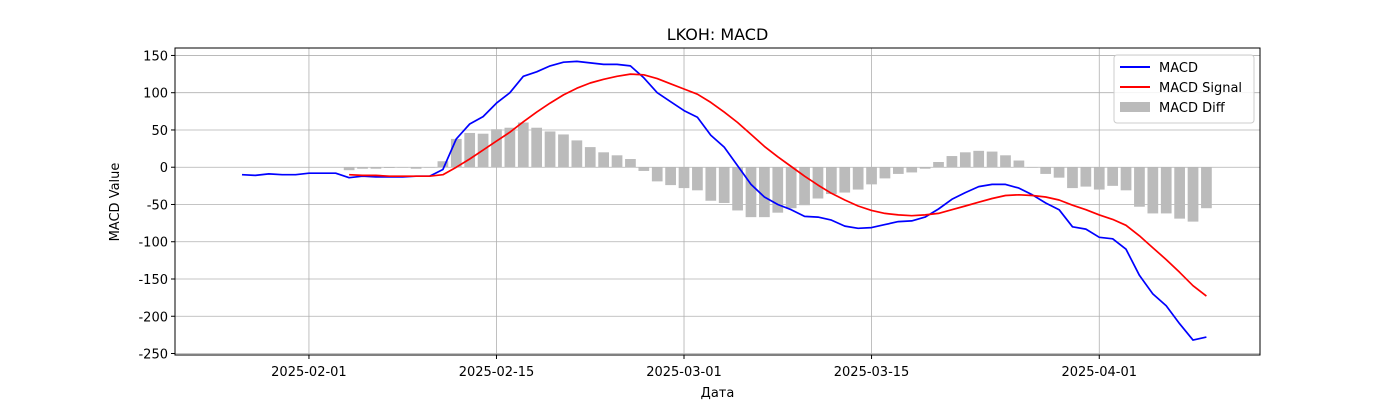 The height and width of the screenshot is (404, 1400). I want to click on x-tick-label: 2025-03-15, so click(872, 372).